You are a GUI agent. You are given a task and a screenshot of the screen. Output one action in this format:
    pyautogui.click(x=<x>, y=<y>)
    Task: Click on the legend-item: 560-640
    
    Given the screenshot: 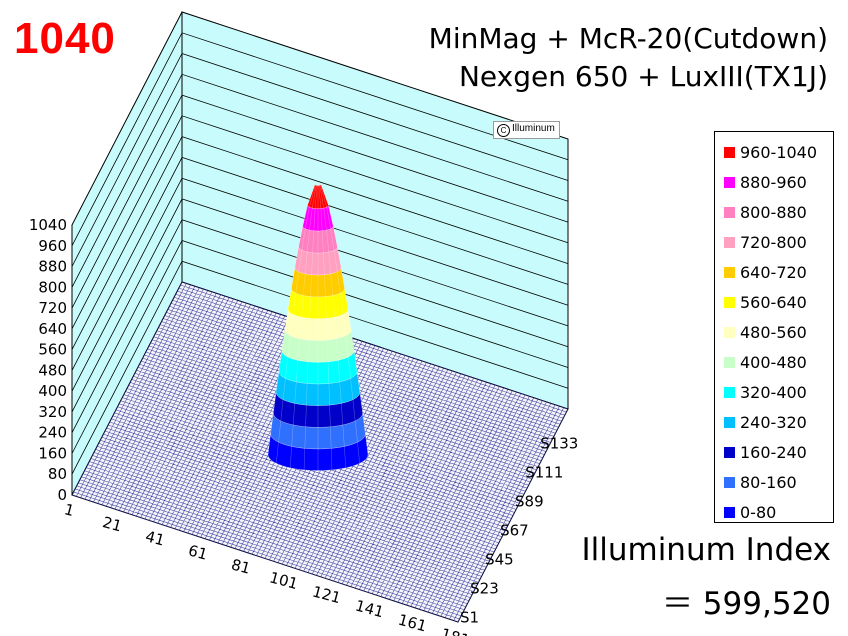 What is the action you would take?
    pyautogui.click(x=774, y=302)
    